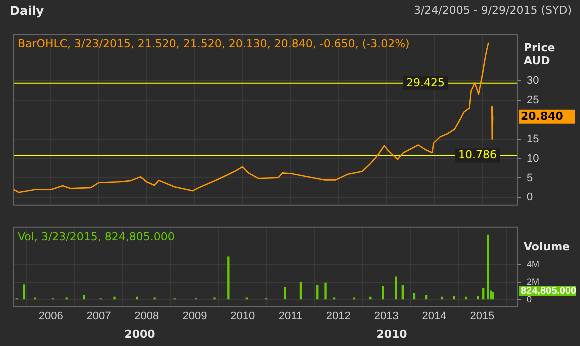 The image size is (580, 346). I want to click on text: 20.840, so click(542, 116).